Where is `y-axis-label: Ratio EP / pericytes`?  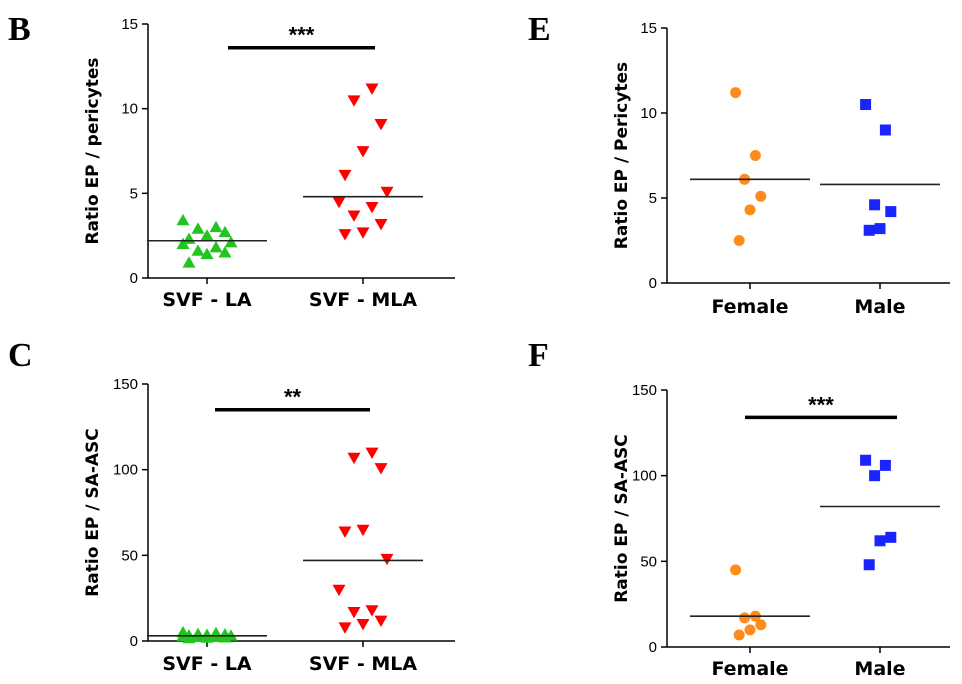
y-axis-label: Ratio EP / pericytes is located at coordinates (93, 150).